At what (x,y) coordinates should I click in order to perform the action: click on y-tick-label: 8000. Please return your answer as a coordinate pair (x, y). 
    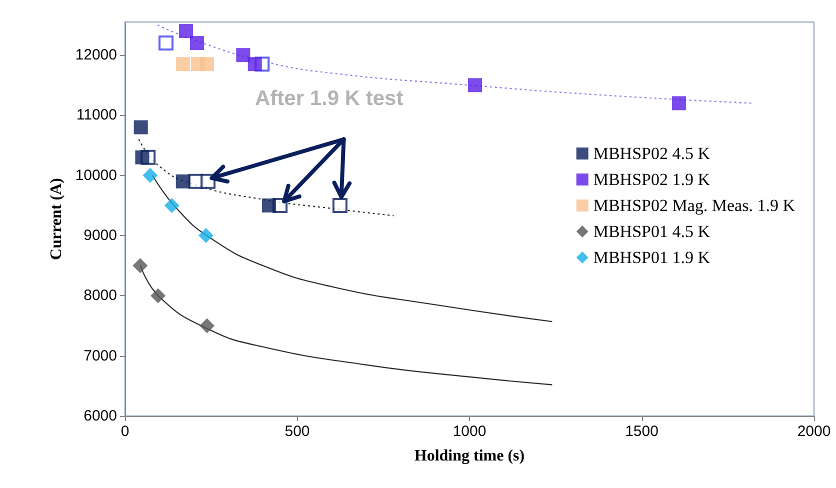
    Looking at the image, I should click on (100, 295).